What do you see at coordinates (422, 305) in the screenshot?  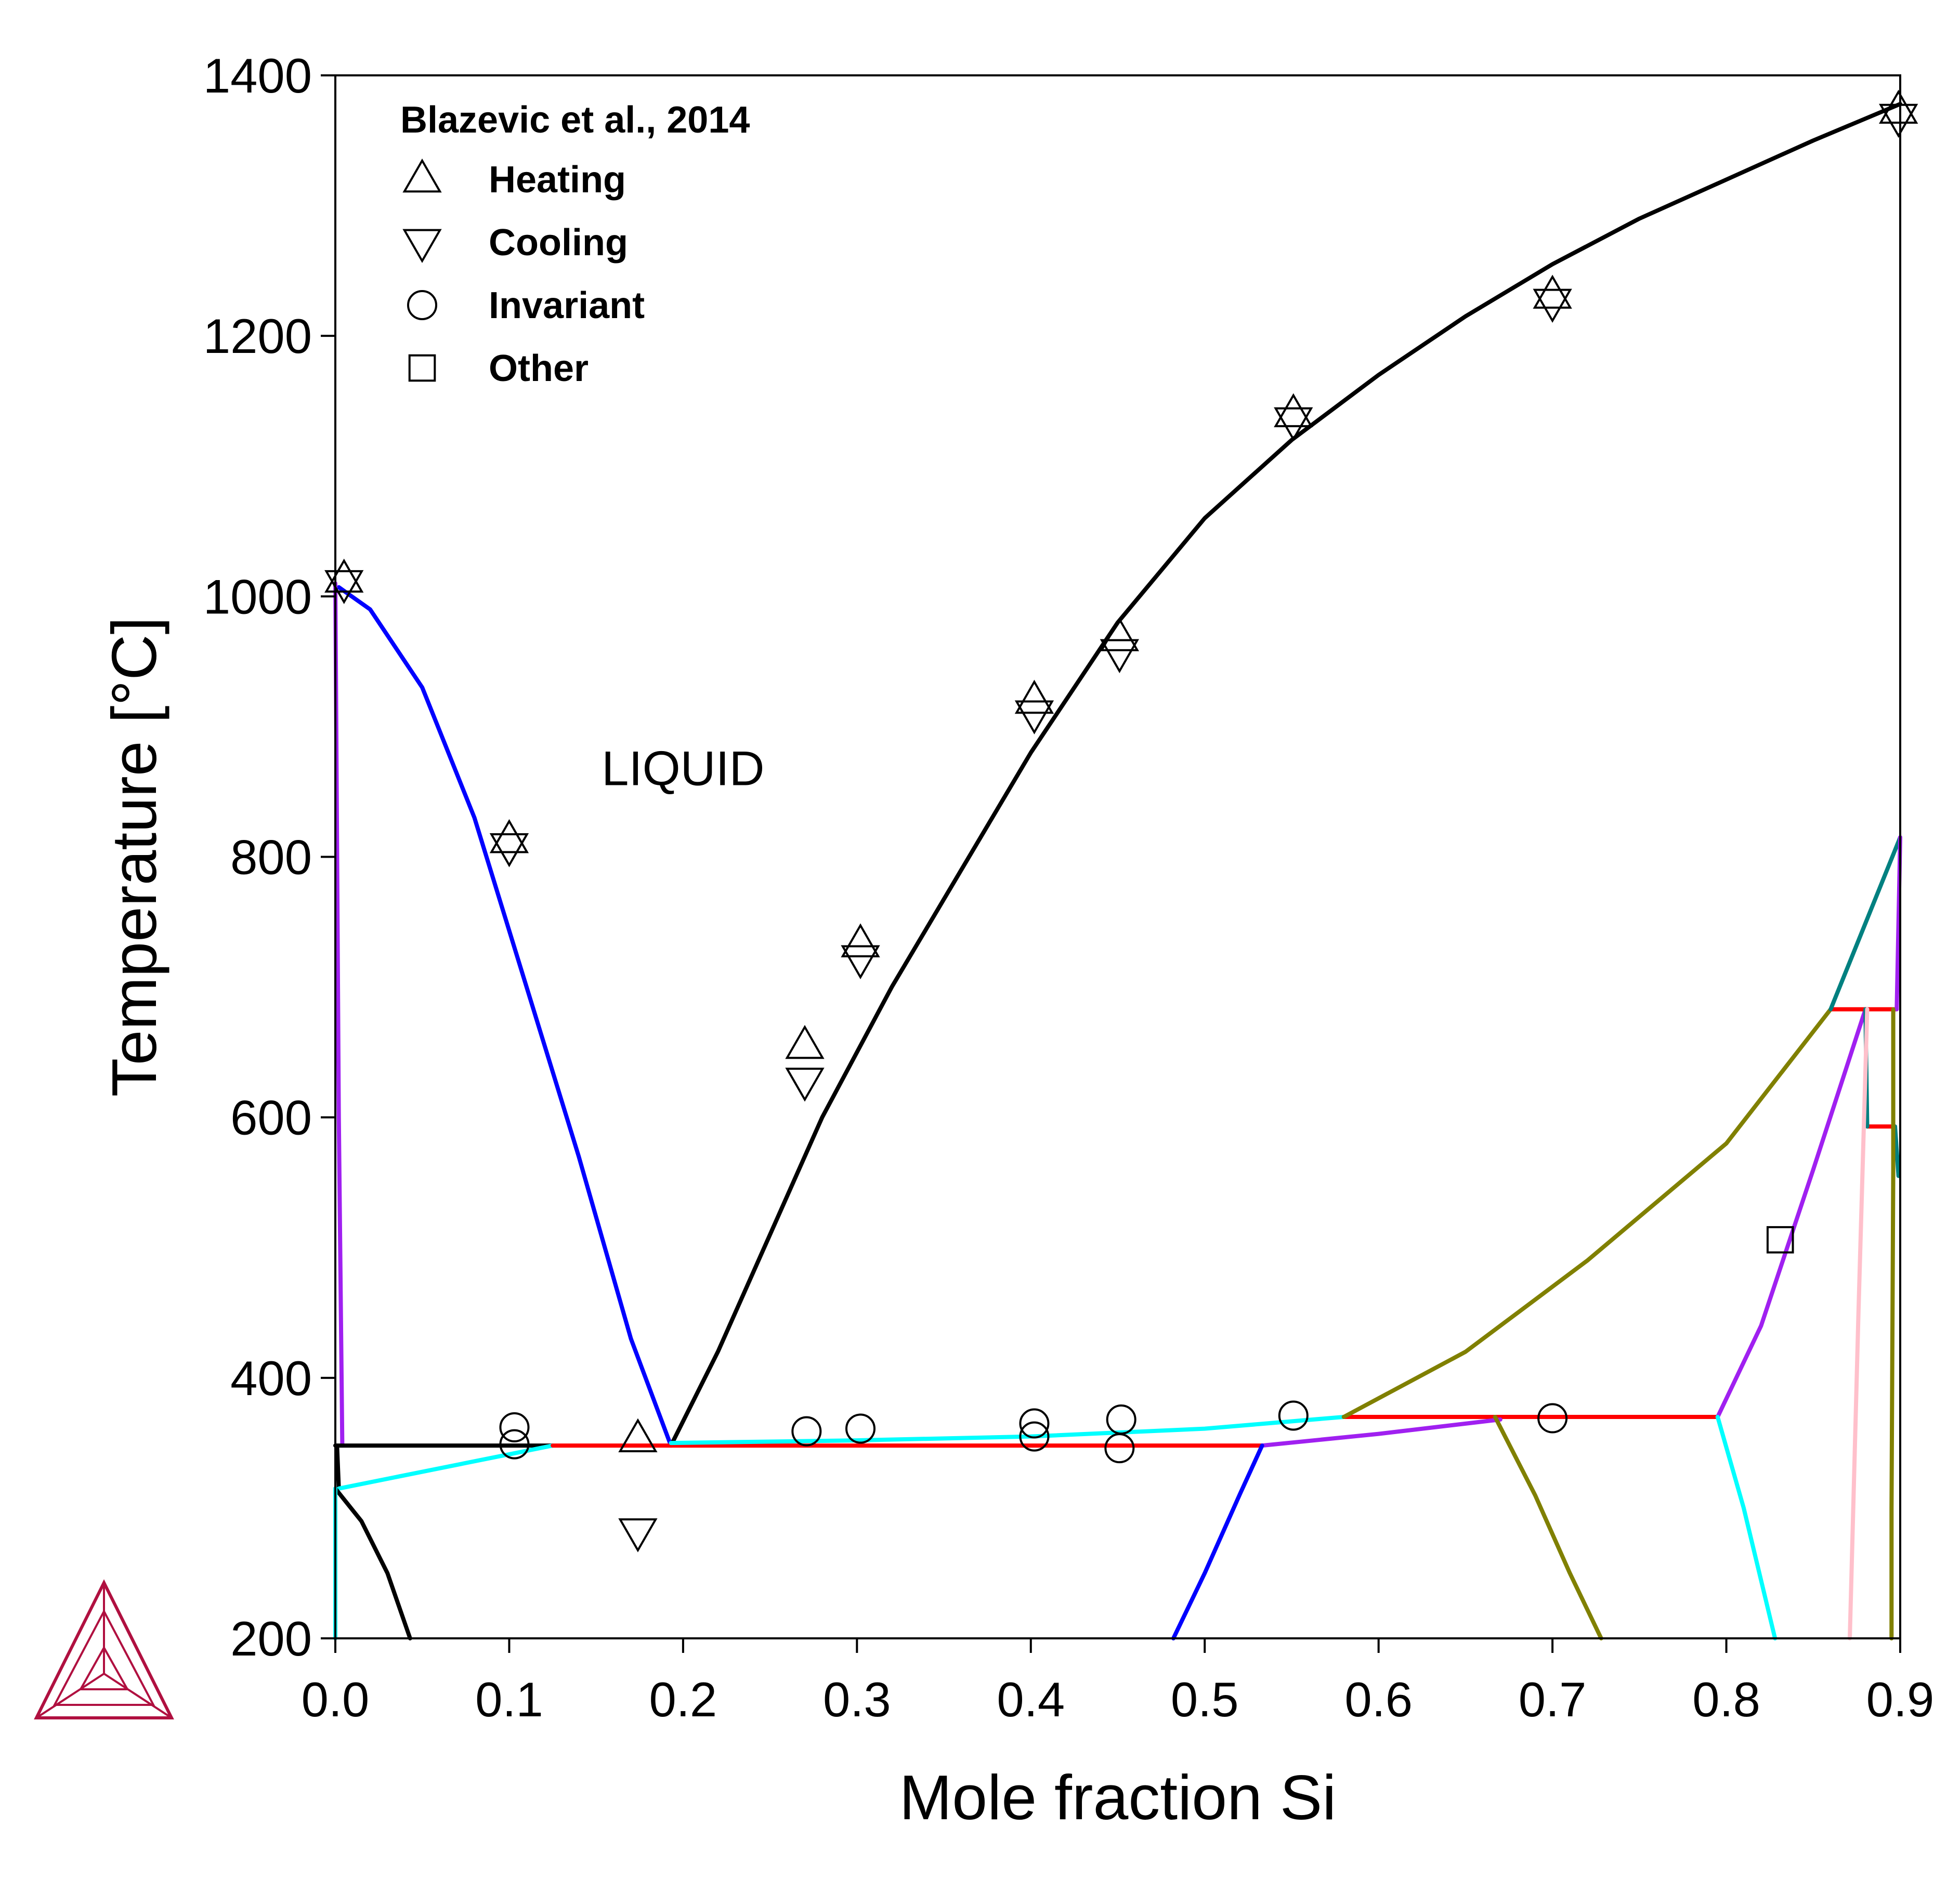 I see `legend-circle-icon` at bounding box center [422, 305].